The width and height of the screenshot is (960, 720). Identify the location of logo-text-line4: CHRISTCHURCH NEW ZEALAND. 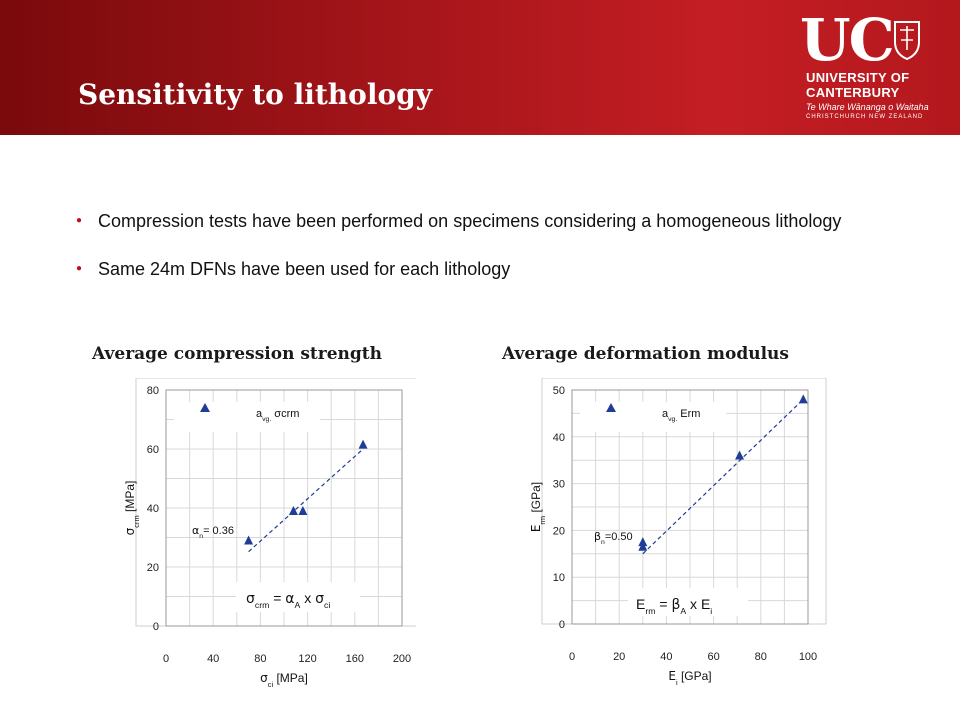
(865, 117).